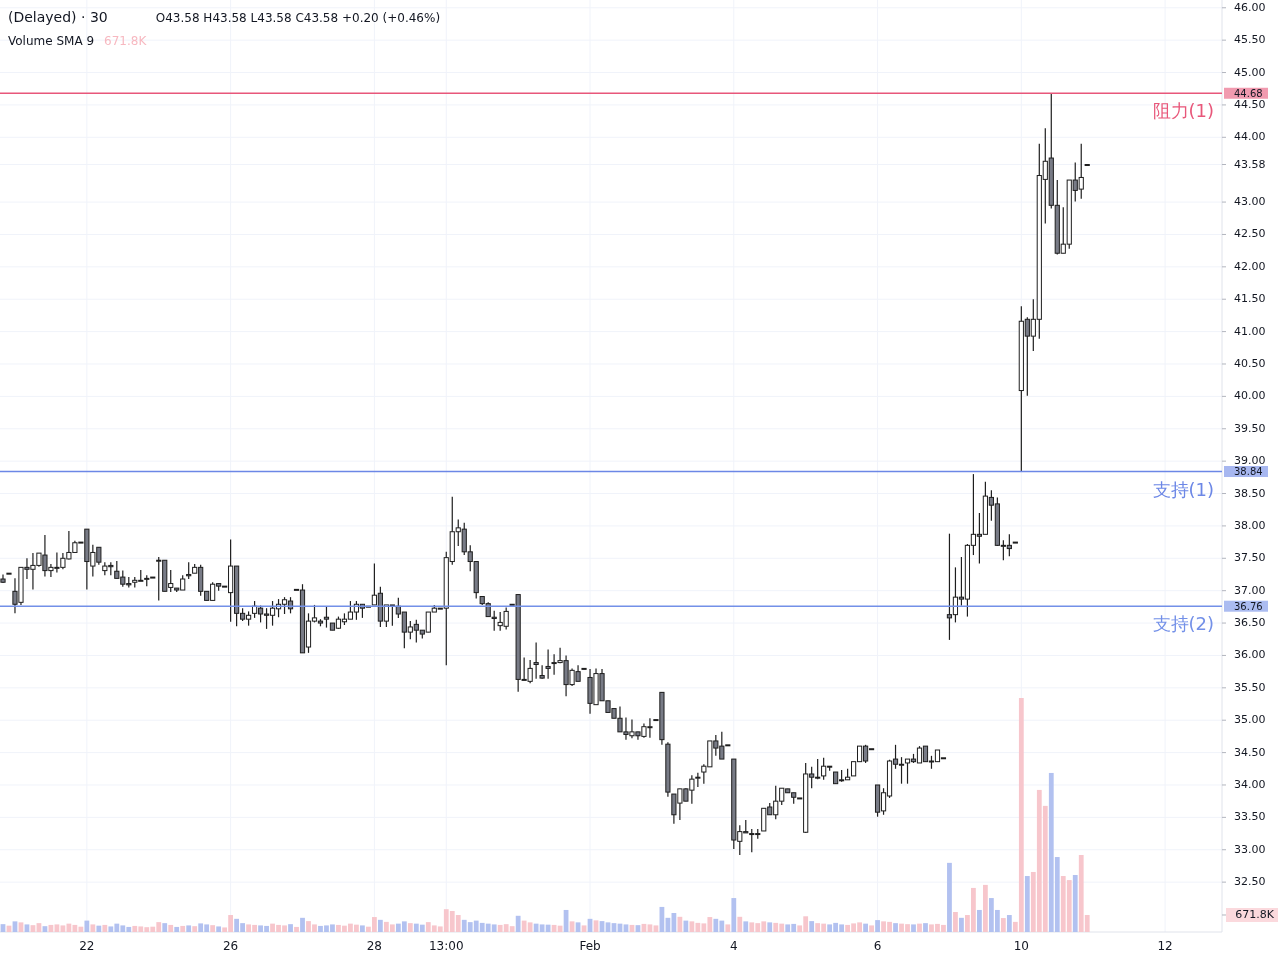 This screenshot has height=960, width=1280. Describe the element at coordinates (1250, 525) in the screenshot. I see `y-tick-label: 38.00` at that location.